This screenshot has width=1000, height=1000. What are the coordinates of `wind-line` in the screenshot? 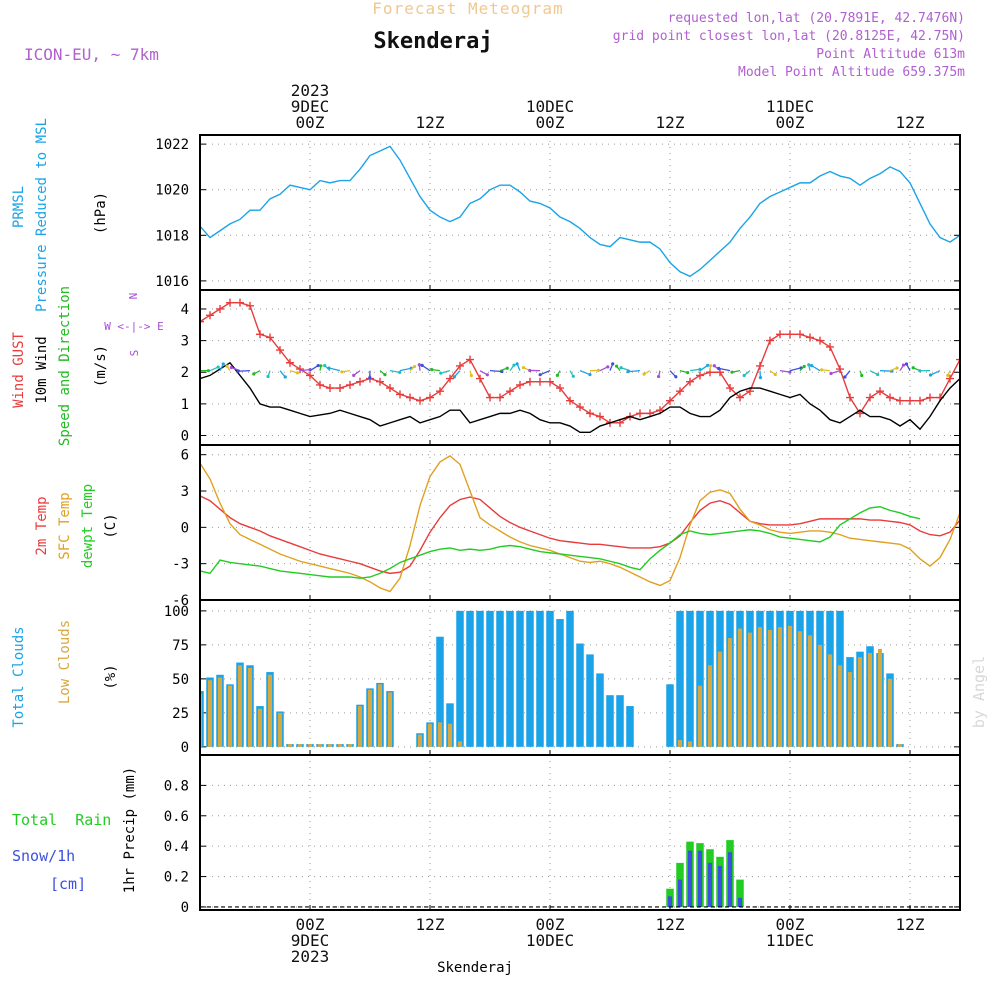 It's located at (580, 397).